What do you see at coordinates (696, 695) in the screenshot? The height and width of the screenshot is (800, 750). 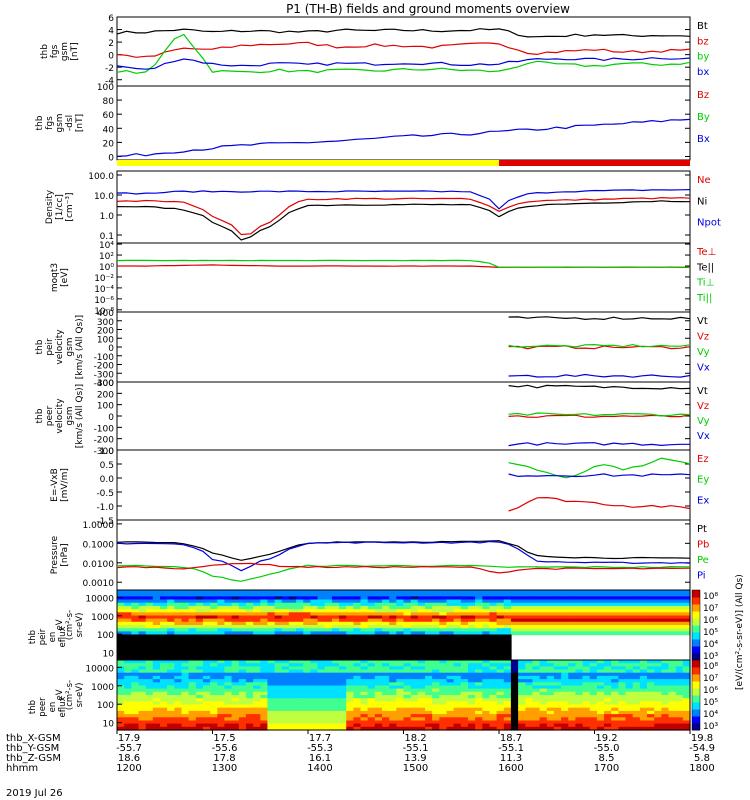 I see `colorbar-frame` at bounding box center [696, 695].